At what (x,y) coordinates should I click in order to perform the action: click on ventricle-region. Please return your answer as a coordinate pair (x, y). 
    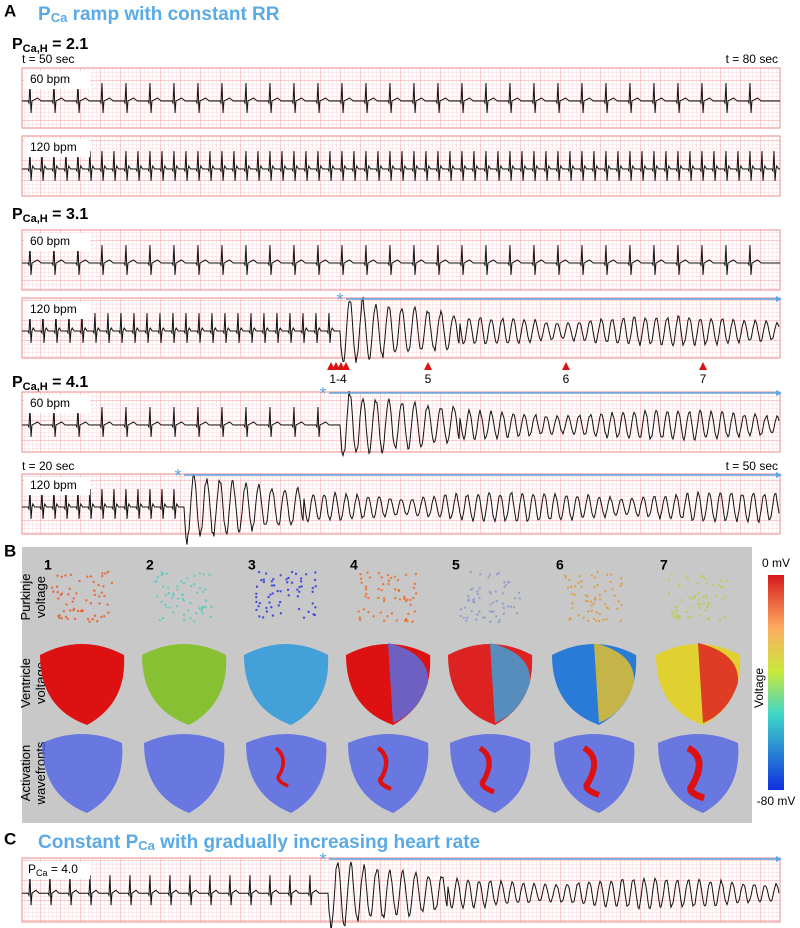
    Looking at the image, I should click on (408, 683).